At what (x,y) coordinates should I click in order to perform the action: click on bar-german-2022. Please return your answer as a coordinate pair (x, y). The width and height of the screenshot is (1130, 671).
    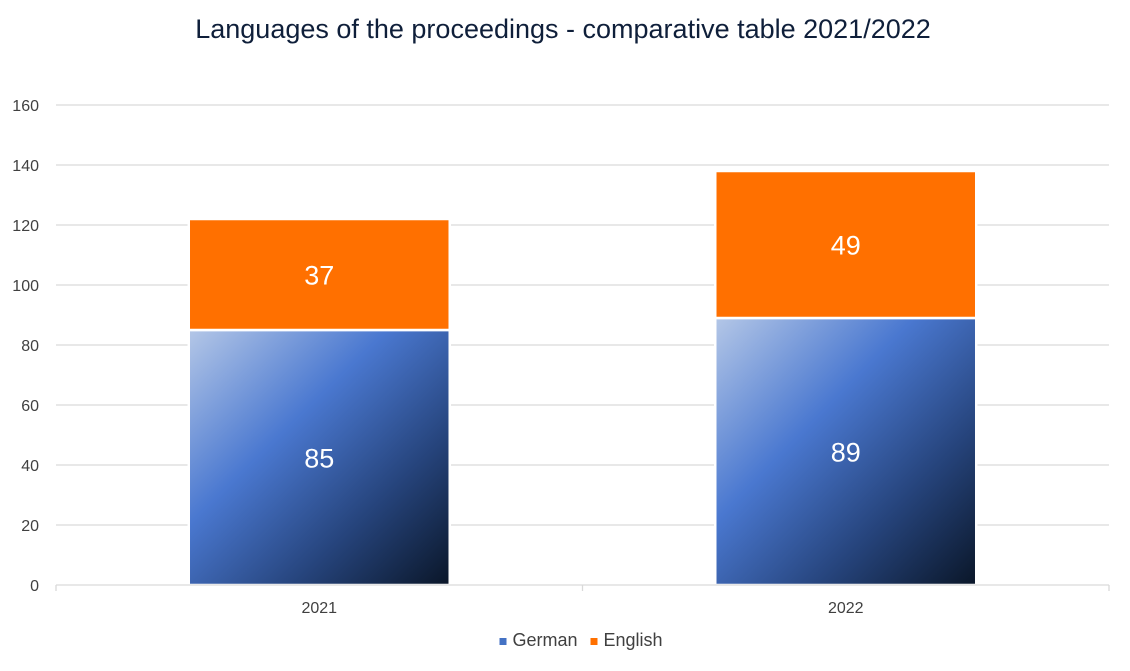
    Looking at the image, I should click on (846, 451).